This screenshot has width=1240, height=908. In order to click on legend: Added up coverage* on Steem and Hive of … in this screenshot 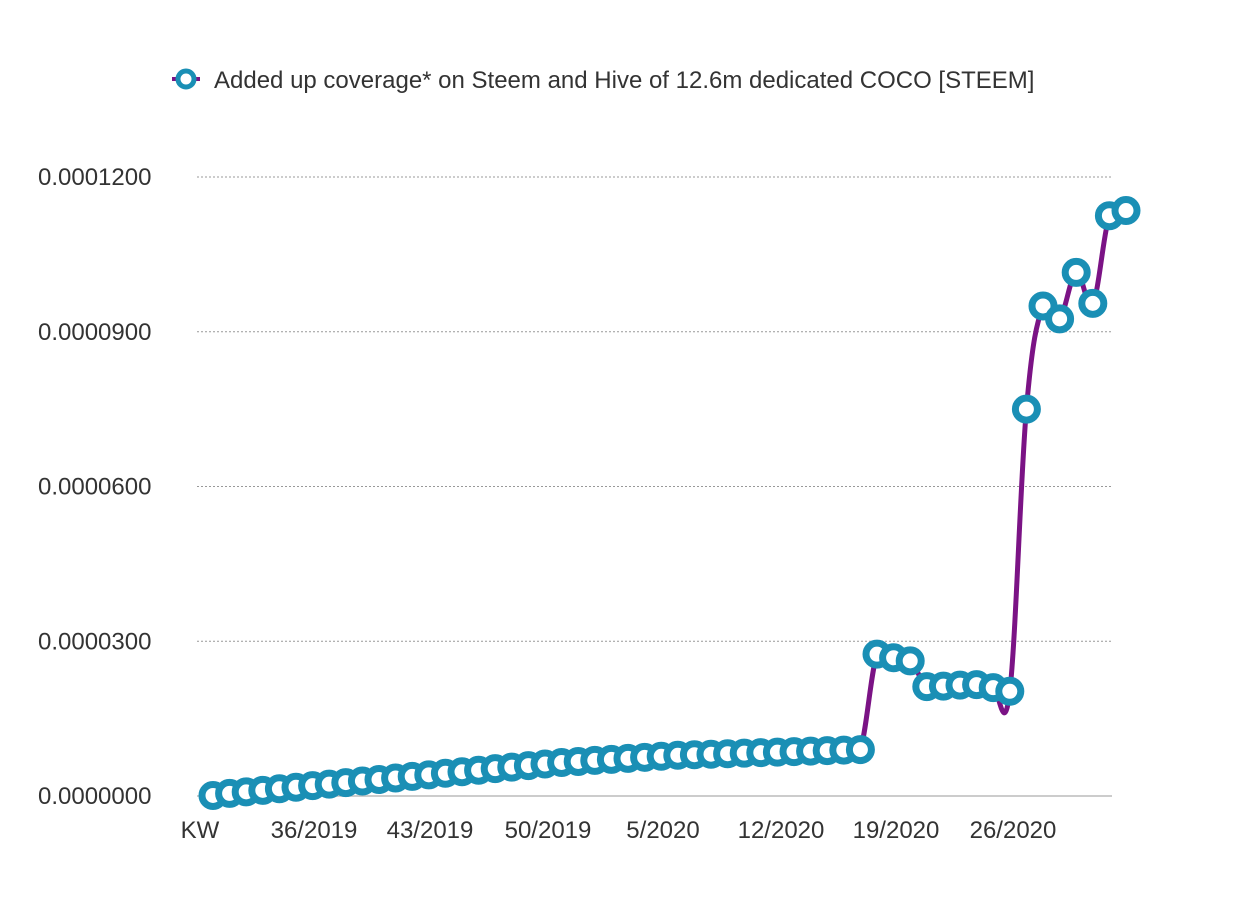, I will do `click(603, 80)`.